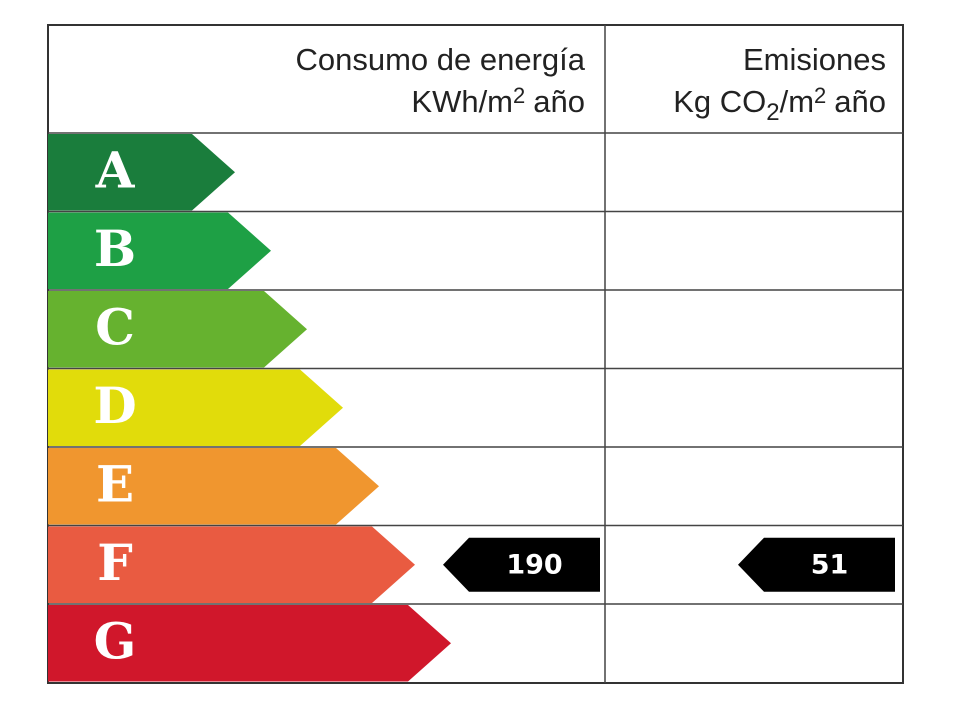 This screenshot has height=720, width=960. What do you see at coordinates (462, 101) in the screenshot?
I see `unit: KWh/m` at bounding box center [462, 101].